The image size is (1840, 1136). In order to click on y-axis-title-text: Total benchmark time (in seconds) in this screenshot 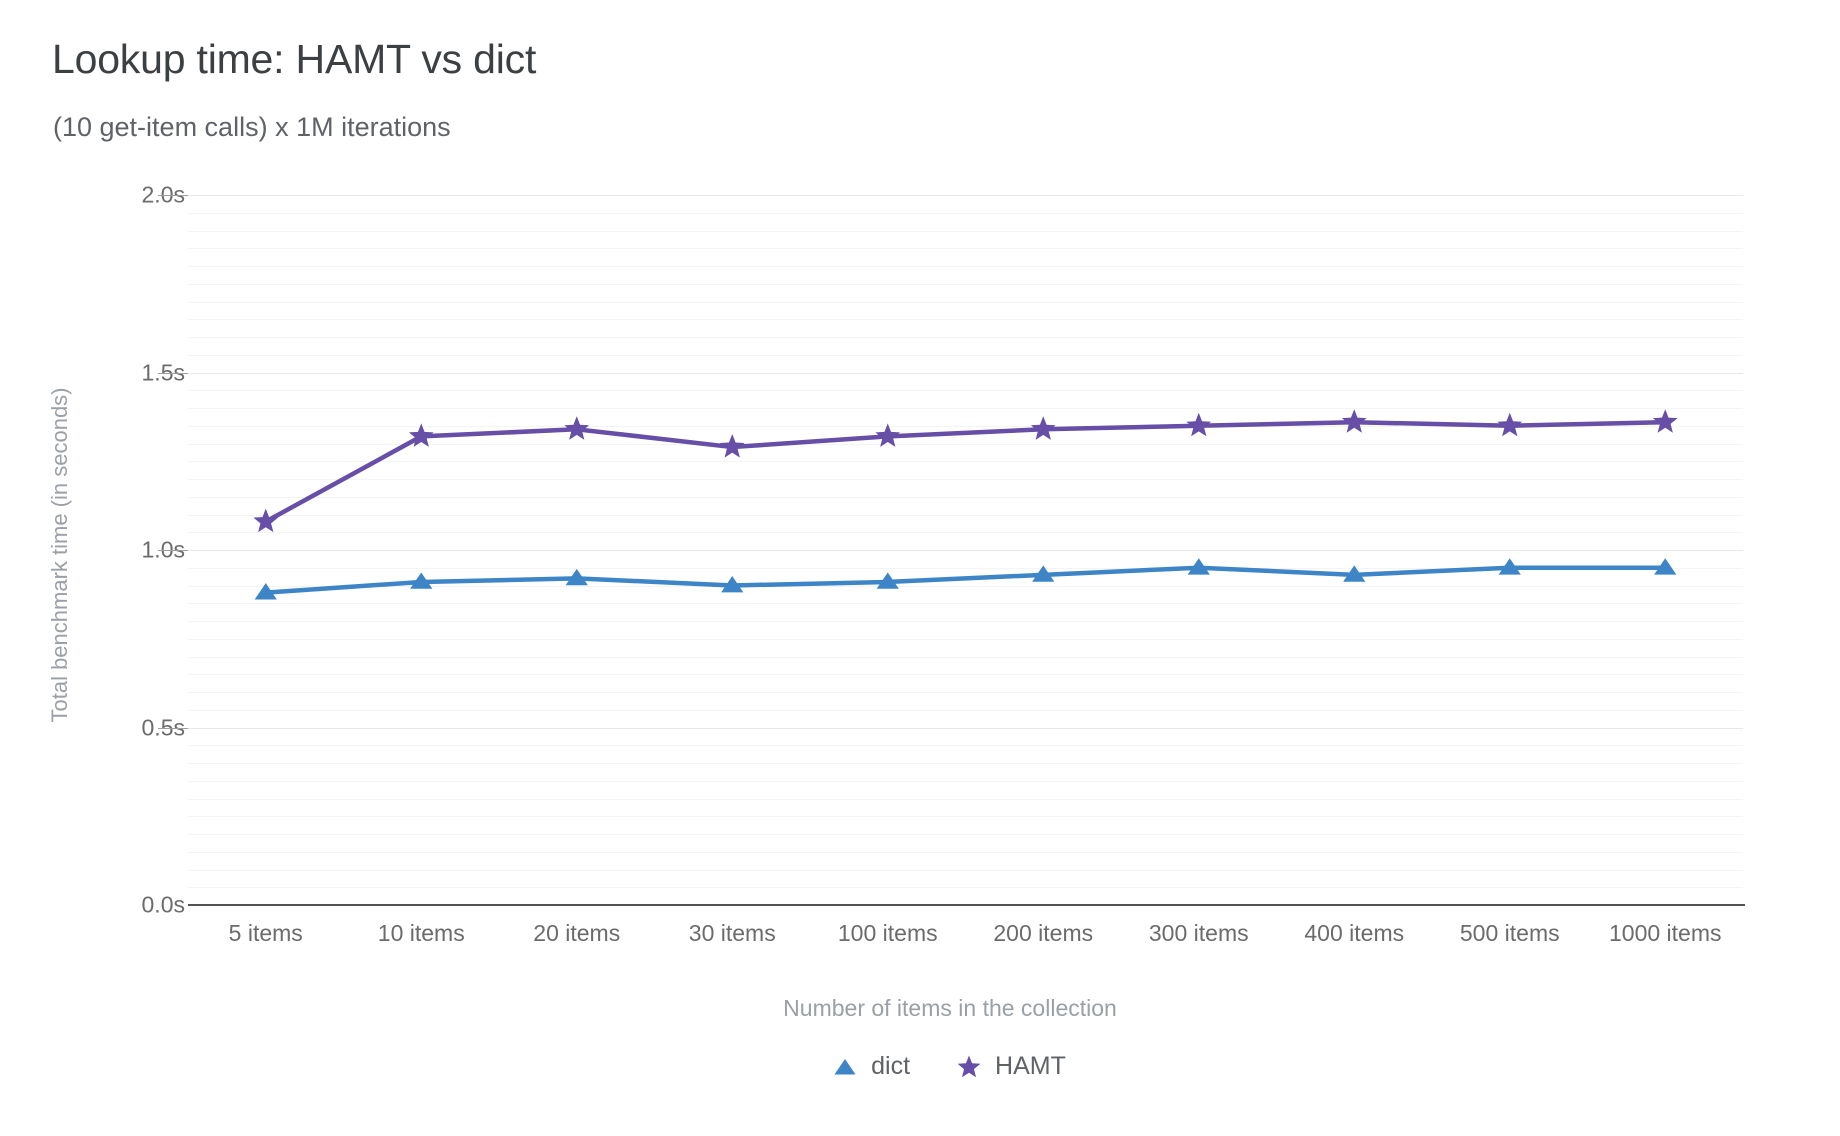, I will do `click(59, 555)`.